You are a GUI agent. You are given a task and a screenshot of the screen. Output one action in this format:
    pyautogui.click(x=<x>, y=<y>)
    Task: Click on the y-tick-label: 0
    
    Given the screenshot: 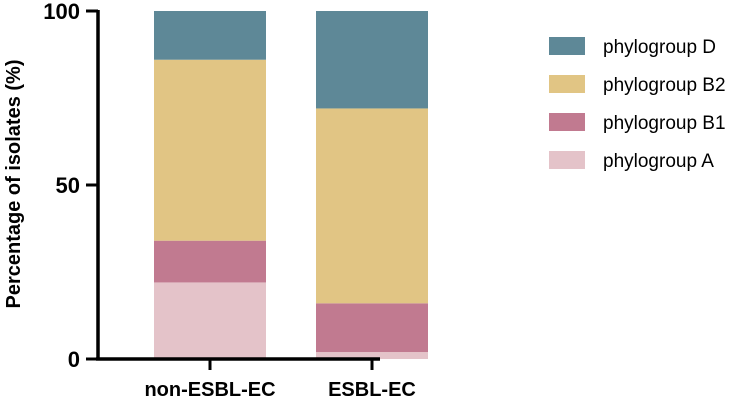 What is the action you would take?
    pyautogui.click(x=74, y=359)
    